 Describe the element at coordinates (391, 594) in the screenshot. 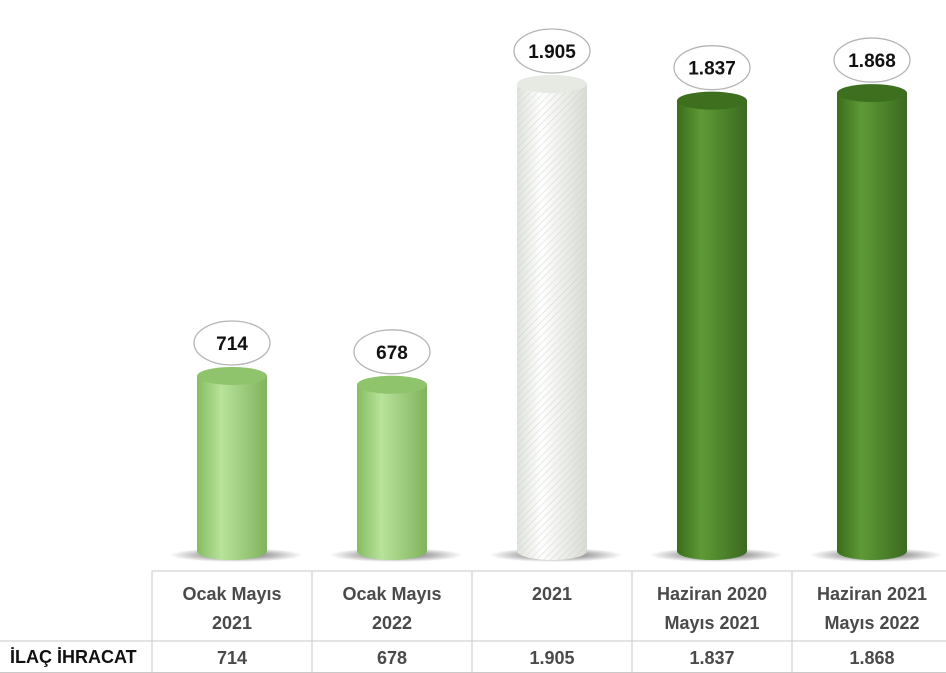

I see `category-label-2: Ocak Mayıs` at that location.